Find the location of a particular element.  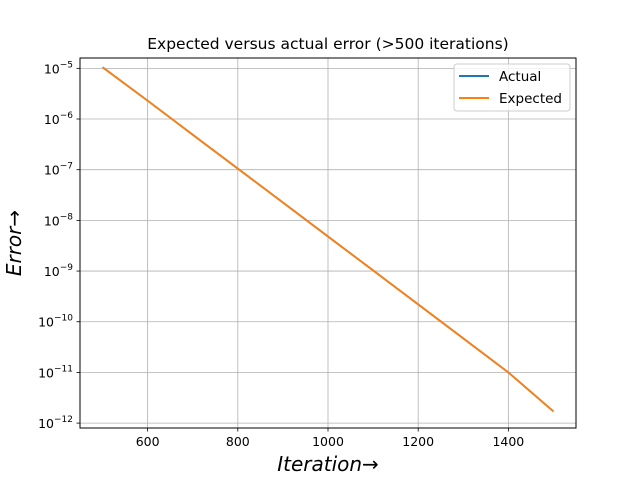

x-tick-label: 800 is located at coordinates (238, 441).